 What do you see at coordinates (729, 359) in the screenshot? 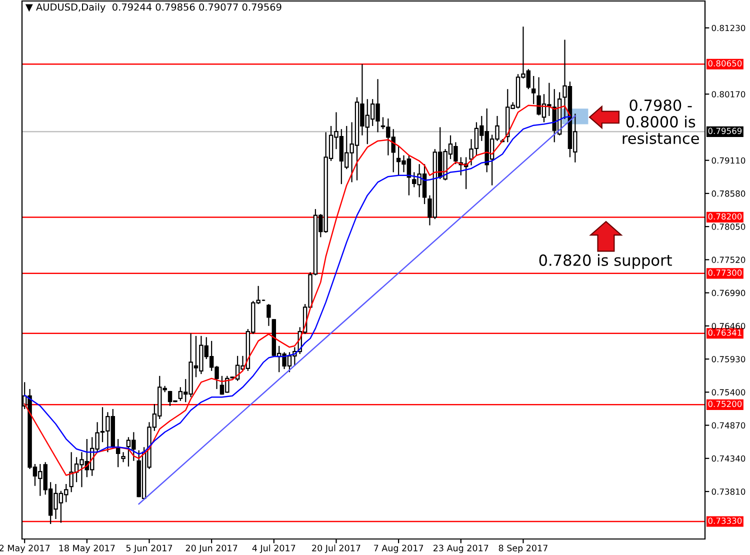
I see `y-tick-label: 0.75930` at bounding box center [729, 359].